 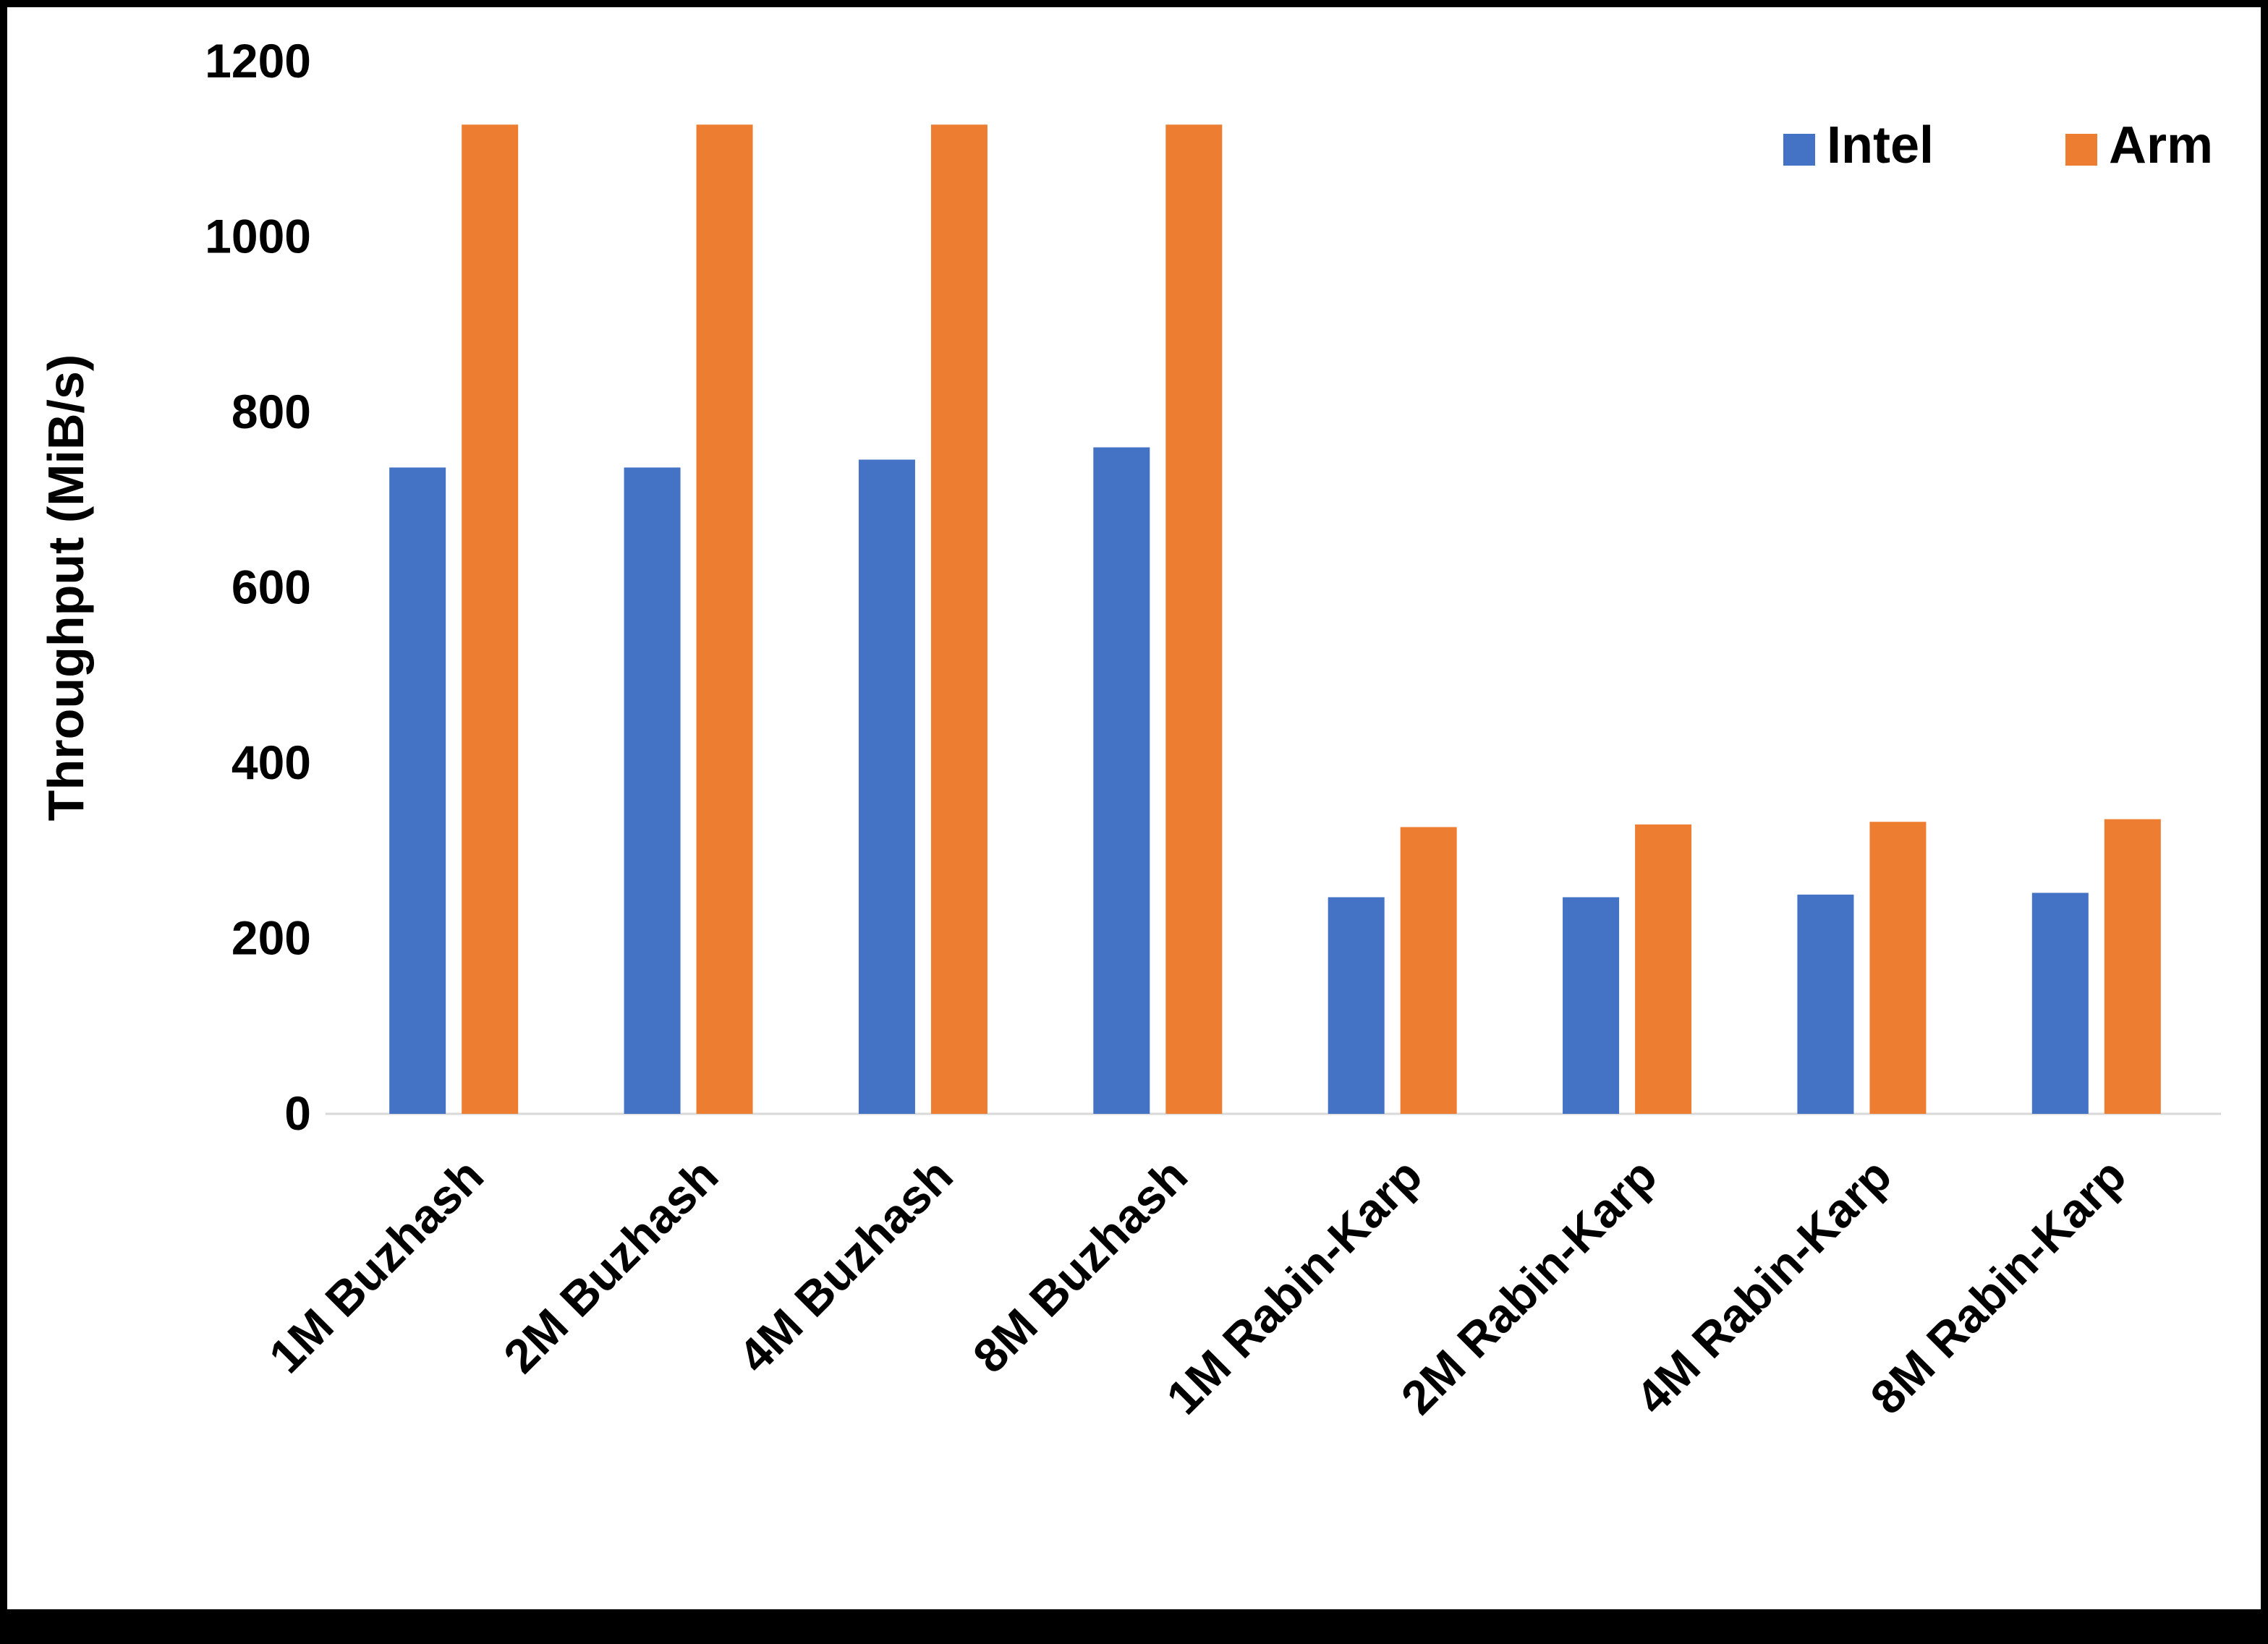 I want to click on y-tick-label: 1000, so click(x=258, y=236).